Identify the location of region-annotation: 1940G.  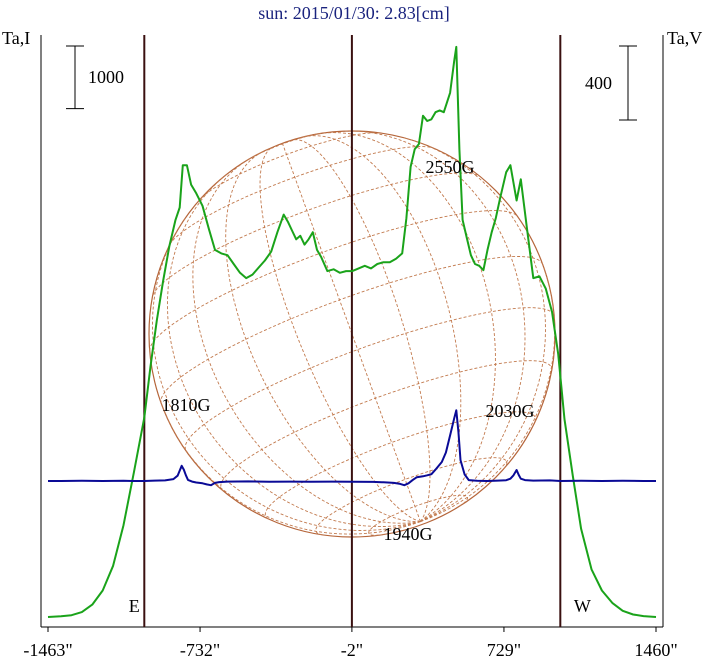
(408, 534).